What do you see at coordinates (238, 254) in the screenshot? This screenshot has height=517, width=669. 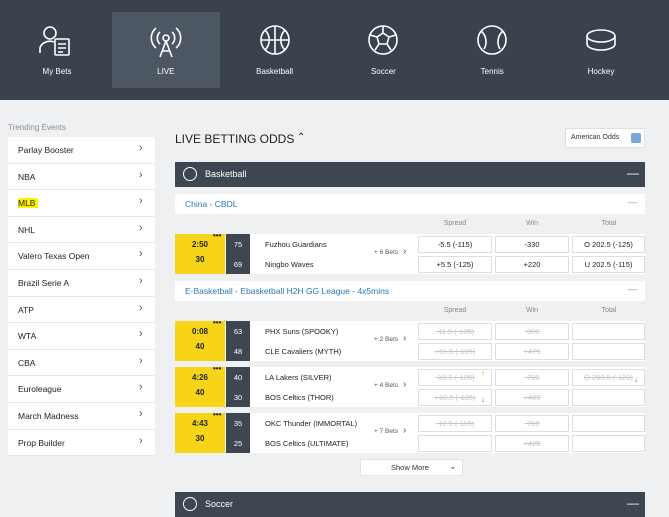 I see `score-box: 75 69` at bounding box center [238, 254].